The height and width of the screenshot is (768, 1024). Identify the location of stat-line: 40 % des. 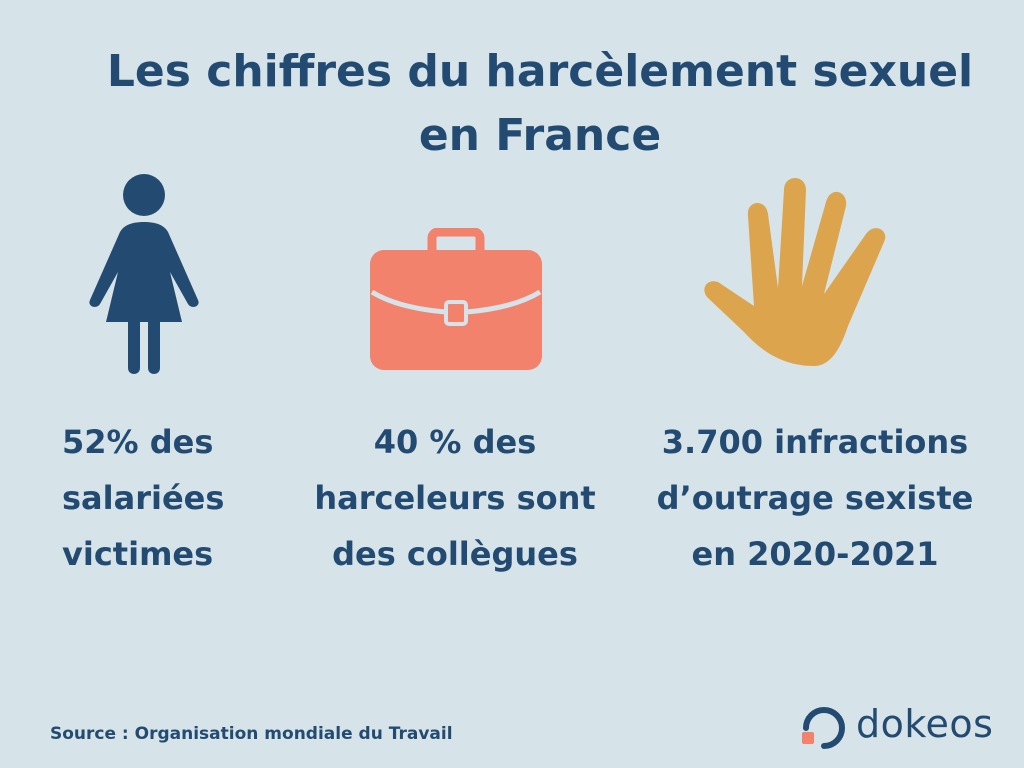
(455, 442).